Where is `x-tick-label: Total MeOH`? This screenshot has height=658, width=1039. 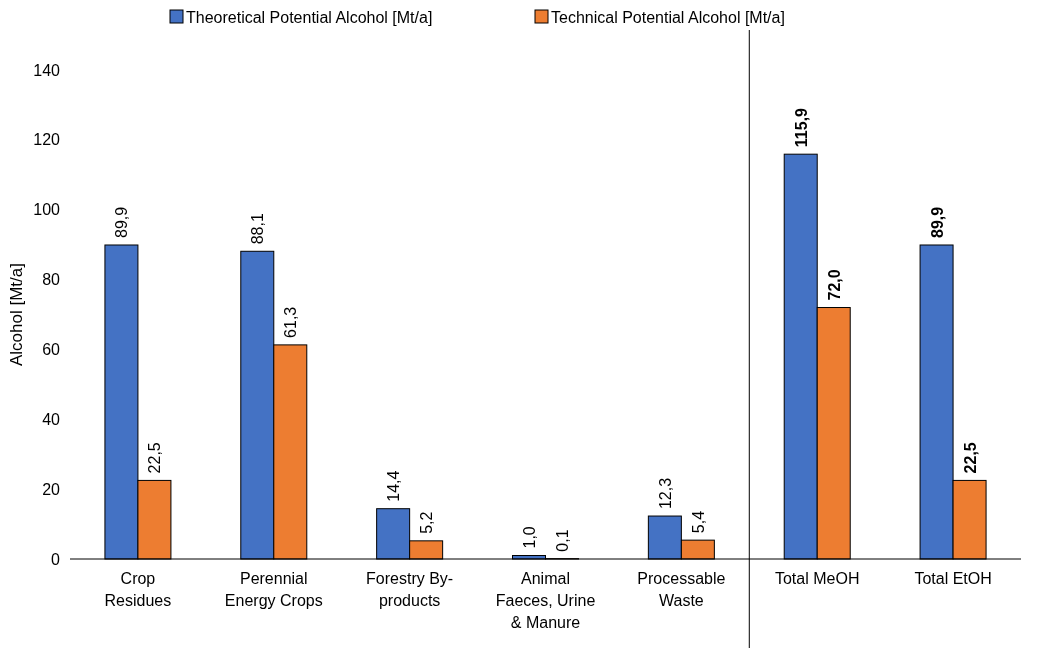
x-tick-label: Total MeOH is located at coordinates (817, 578).